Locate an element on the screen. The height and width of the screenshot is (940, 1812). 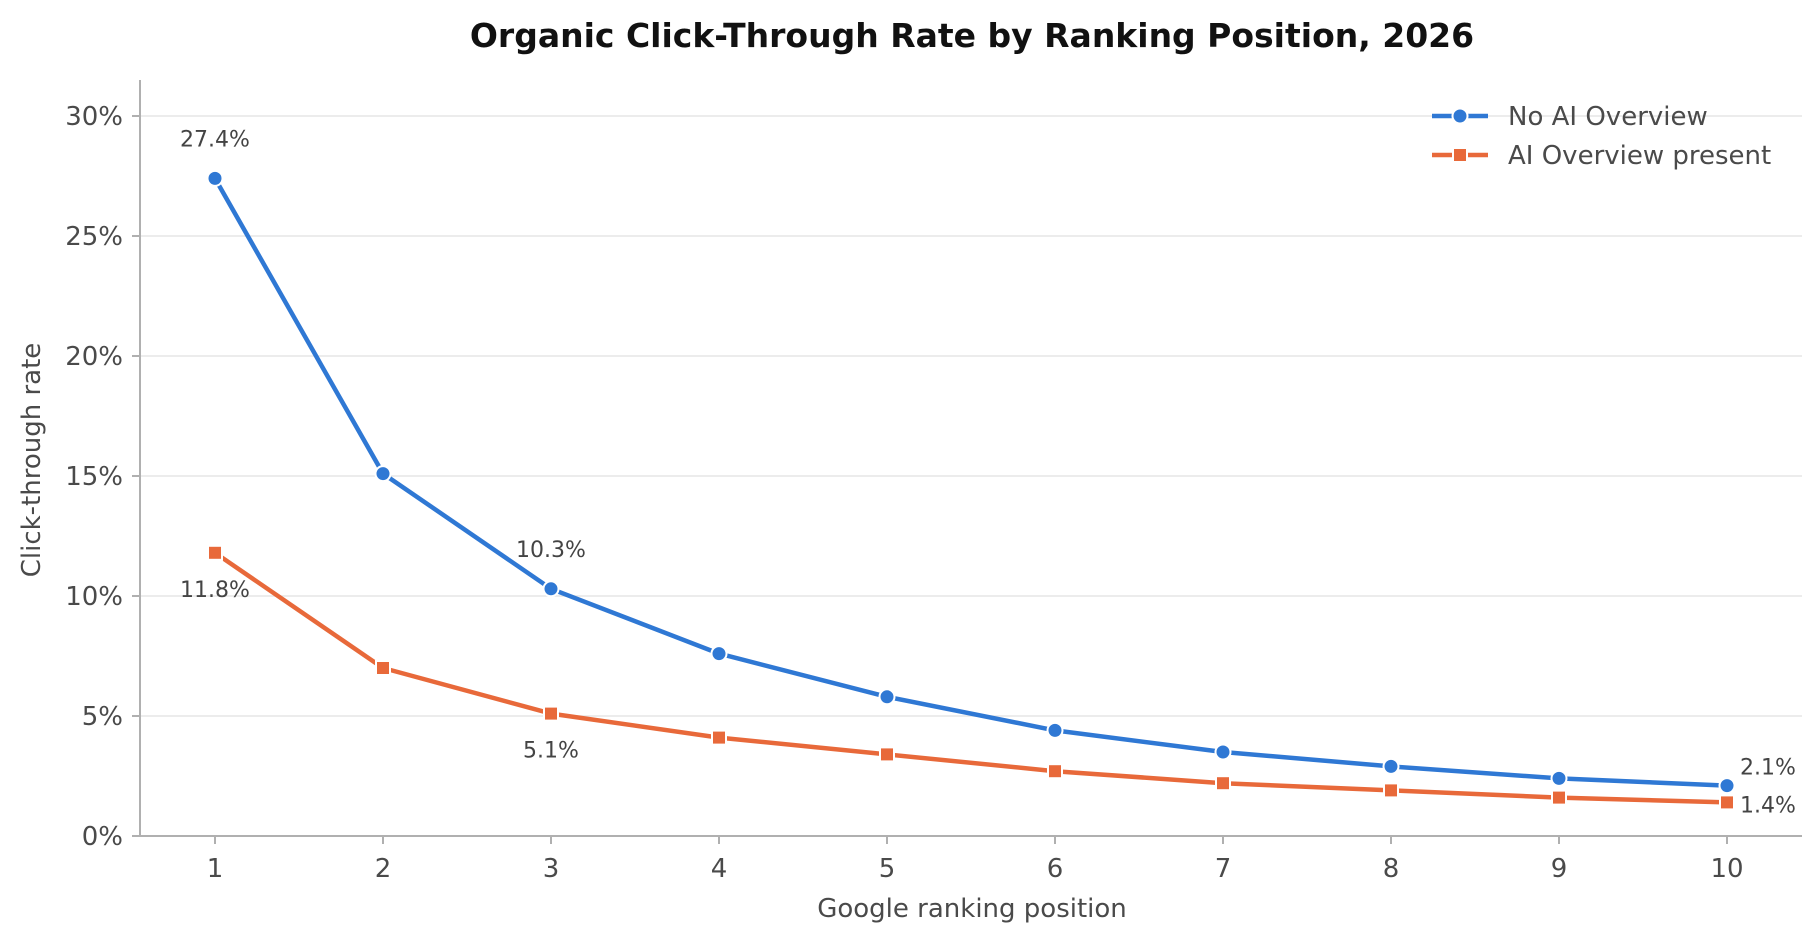
y-tick-label: 20% is located at coordinates (94, 357).